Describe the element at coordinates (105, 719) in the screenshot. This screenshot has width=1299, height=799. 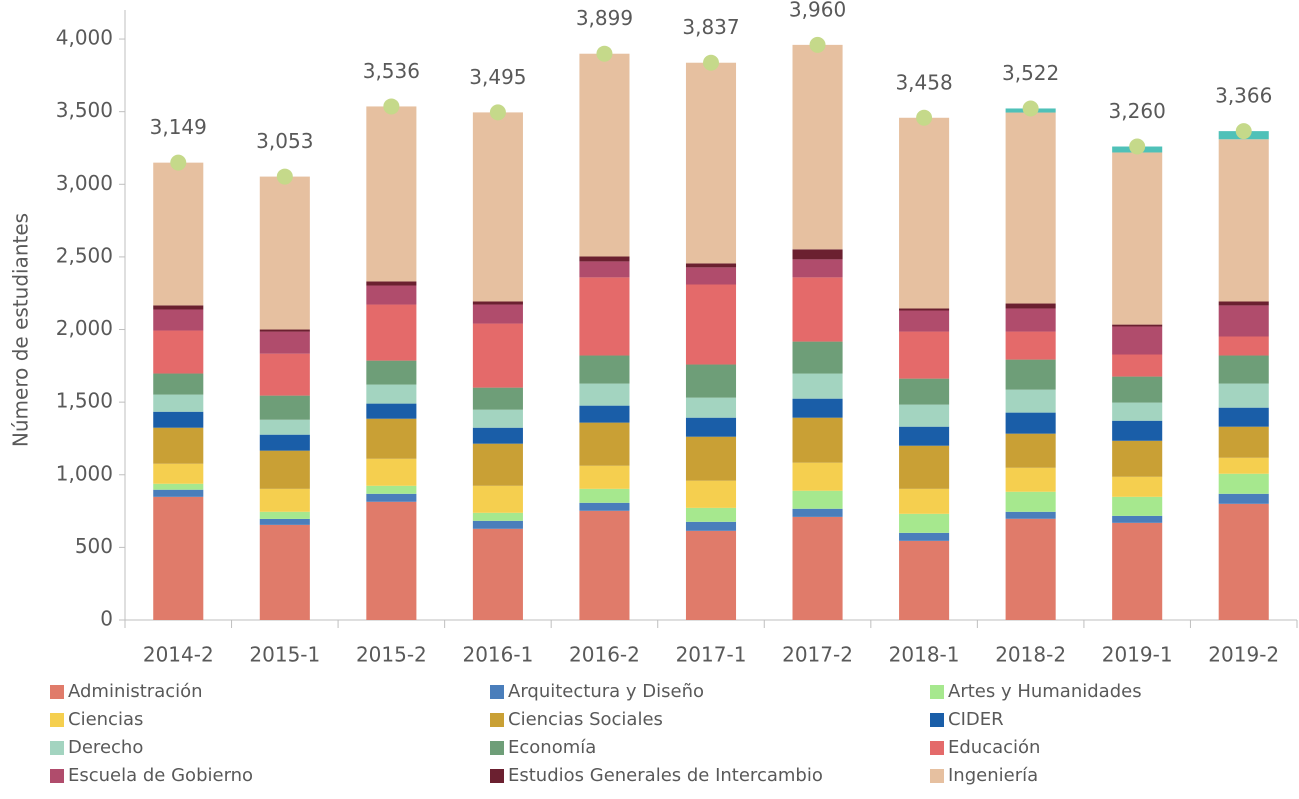
I see `legend-label: Ciencias` at that location.